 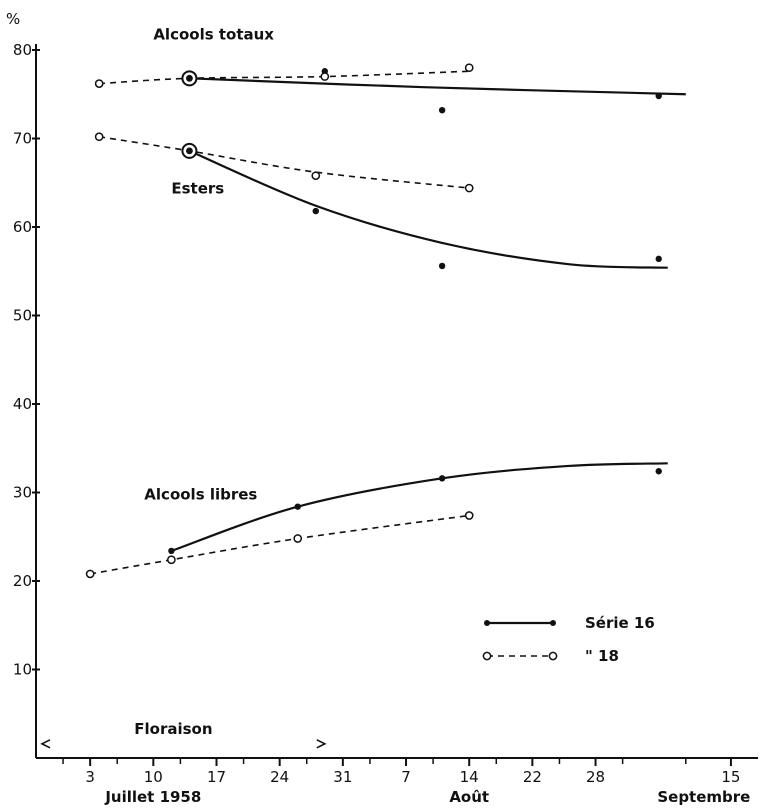 I want to click on month-labels: Juillet 1958 Août Septembre, so click(x=427, y=797).